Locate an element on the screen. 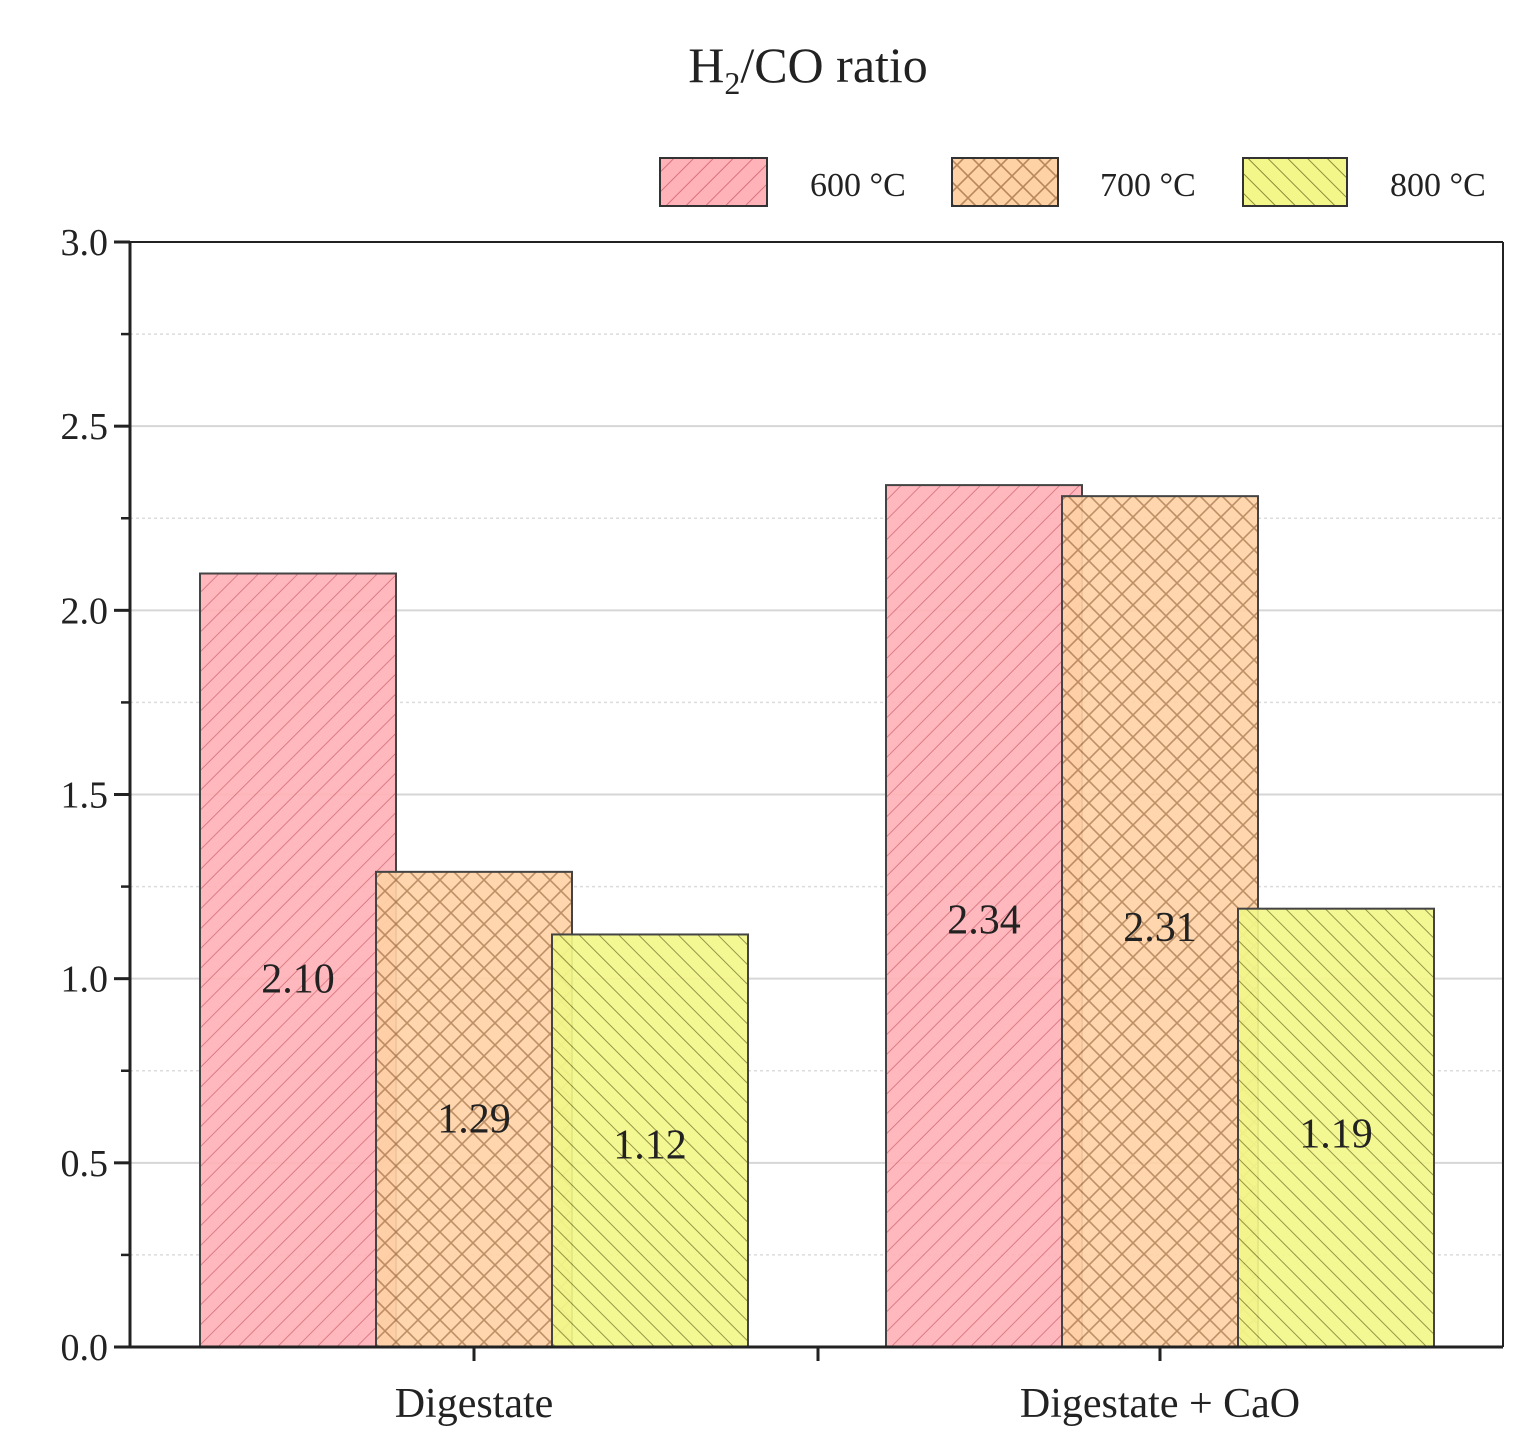 The width and height of the screenshot is (1532, 1451). x-category-label: Digestate + CaO is located at coordinates (1160, 1404).